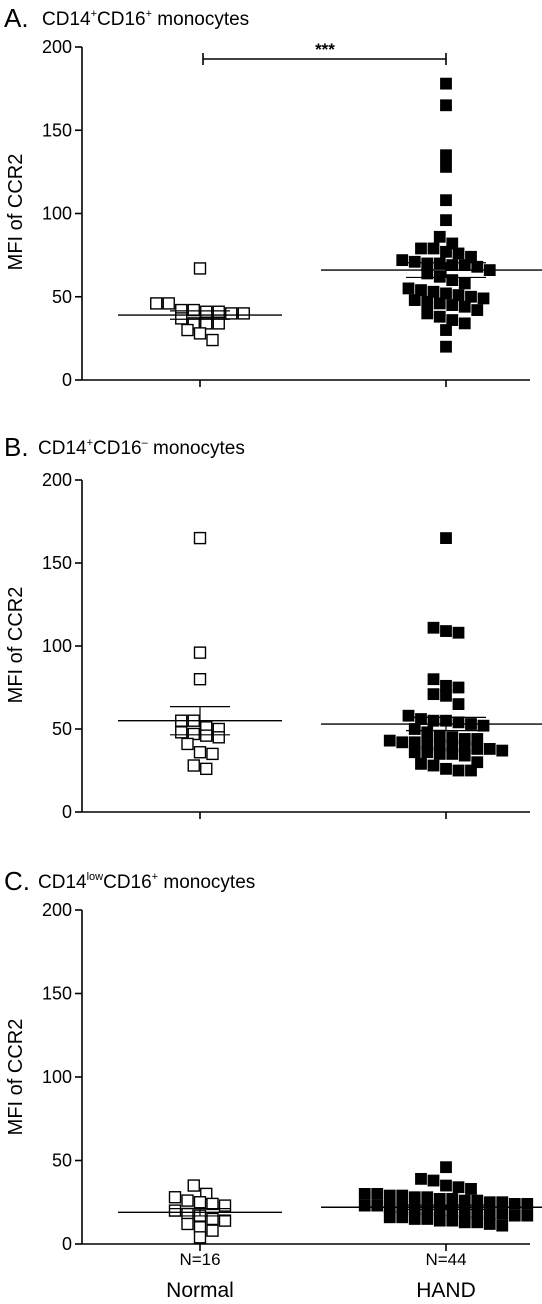 This screenshot has height=1304, width=542. I want to click on panel-b-title: CD14+CD16– monocytes, so click(141, 448).